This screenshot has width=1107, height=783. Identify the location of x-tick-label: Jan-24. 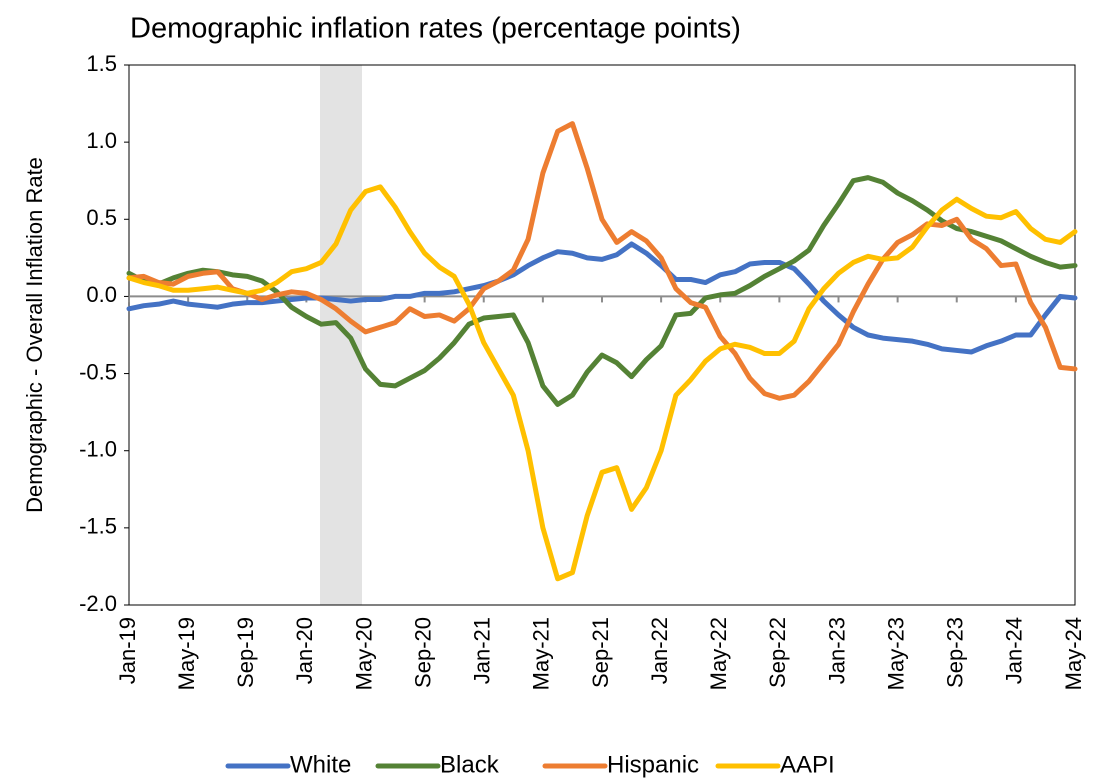
(1014, 650).